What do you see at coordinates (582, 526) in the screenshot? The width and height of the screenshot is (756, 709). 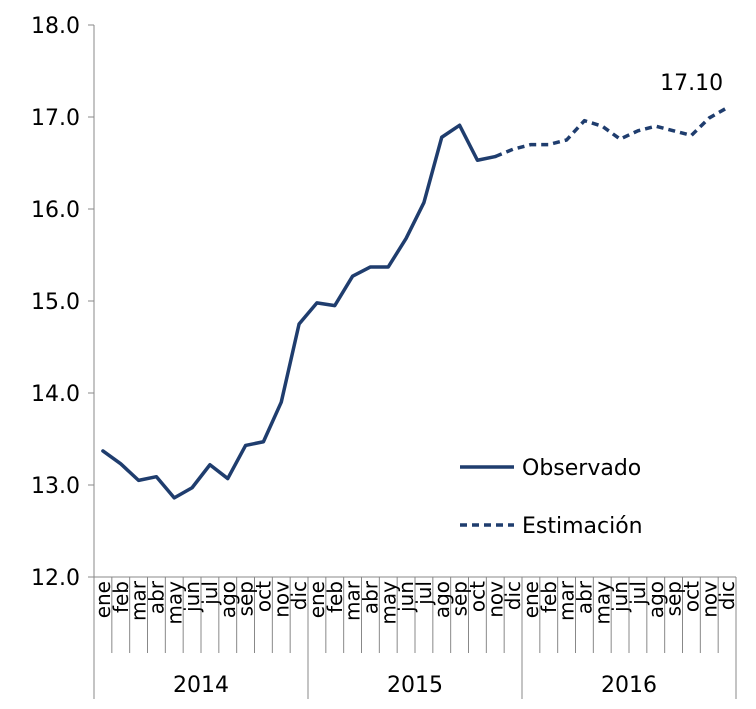 I see `legend-label-estimacion: Estimación` at bounding box center [582, 526].